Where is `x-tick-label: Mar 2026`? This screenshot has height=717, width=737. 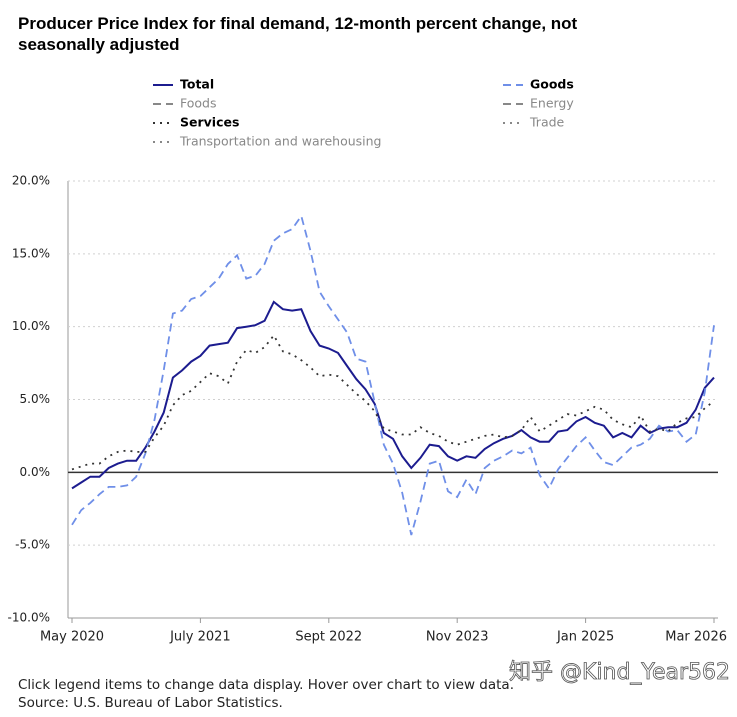
x-tick-label: Mar 2026 is located at coordinates (696, 637).